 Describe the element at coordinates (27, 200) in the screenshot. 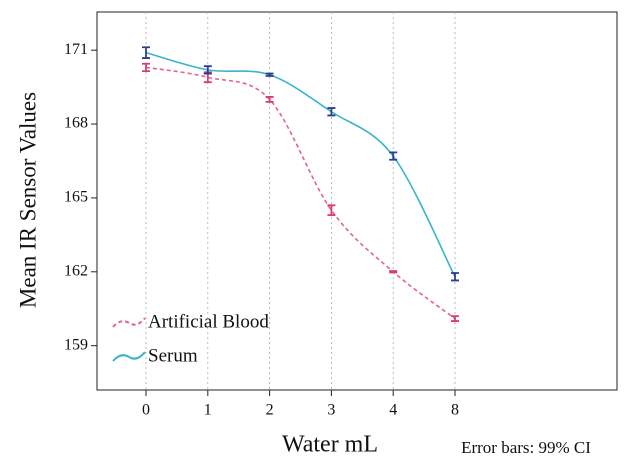

I see `y-axis-label: Mean IR Sensor Values` at that location.